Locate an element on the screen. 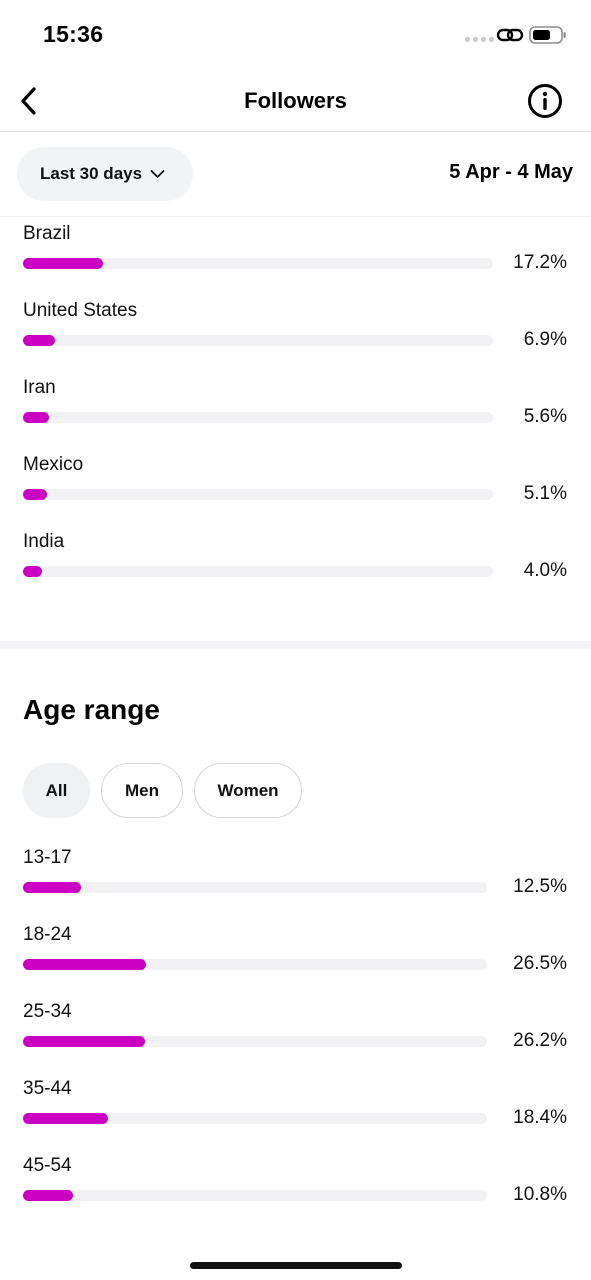 The height and width of the screenshot is (1280, 591). bar-value: 26.5% is located at coordinates (540, 963).